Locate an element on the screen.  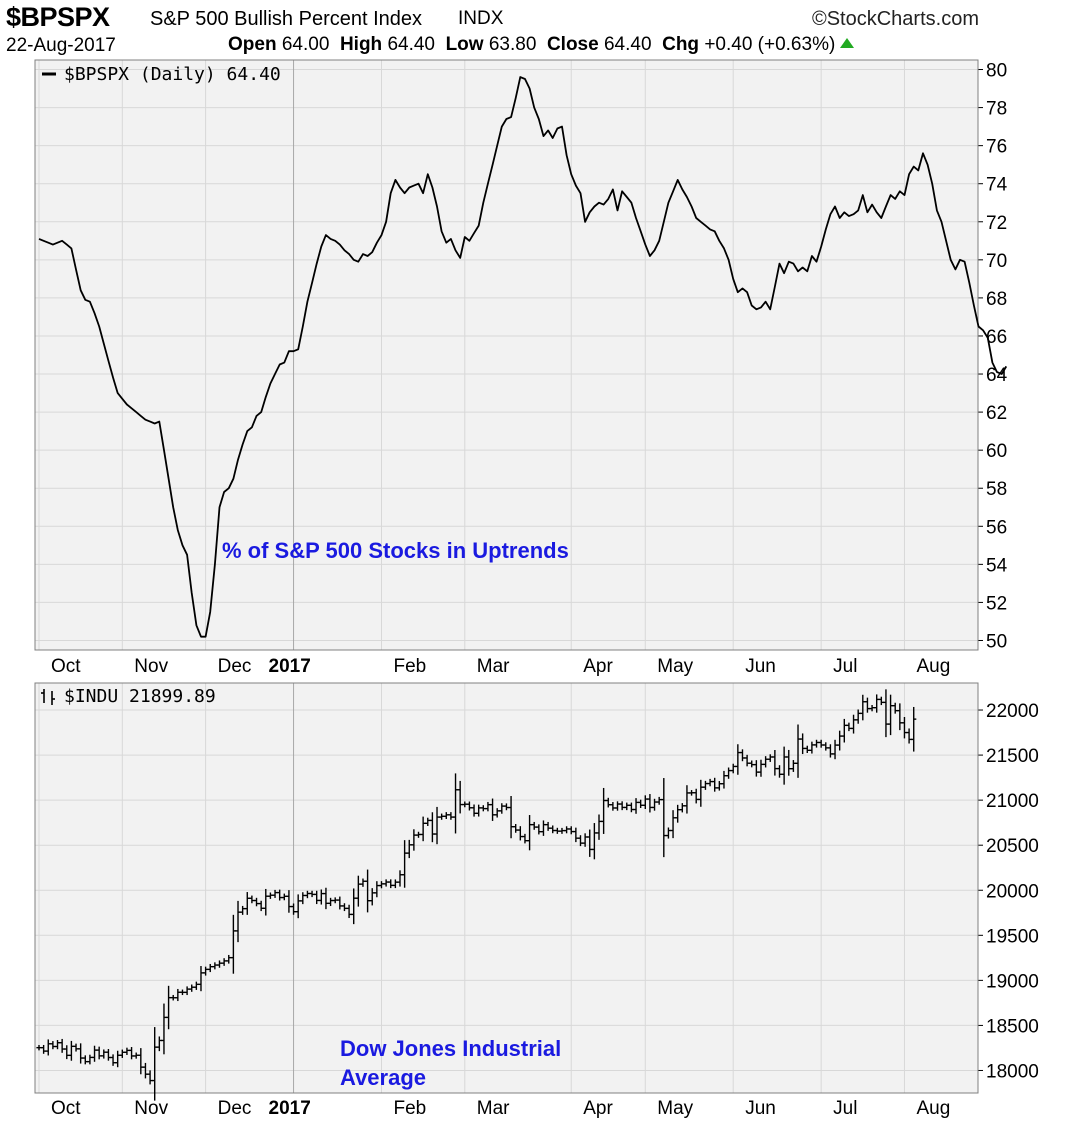
up-triangle-icon is located at coordinates (847, 43).